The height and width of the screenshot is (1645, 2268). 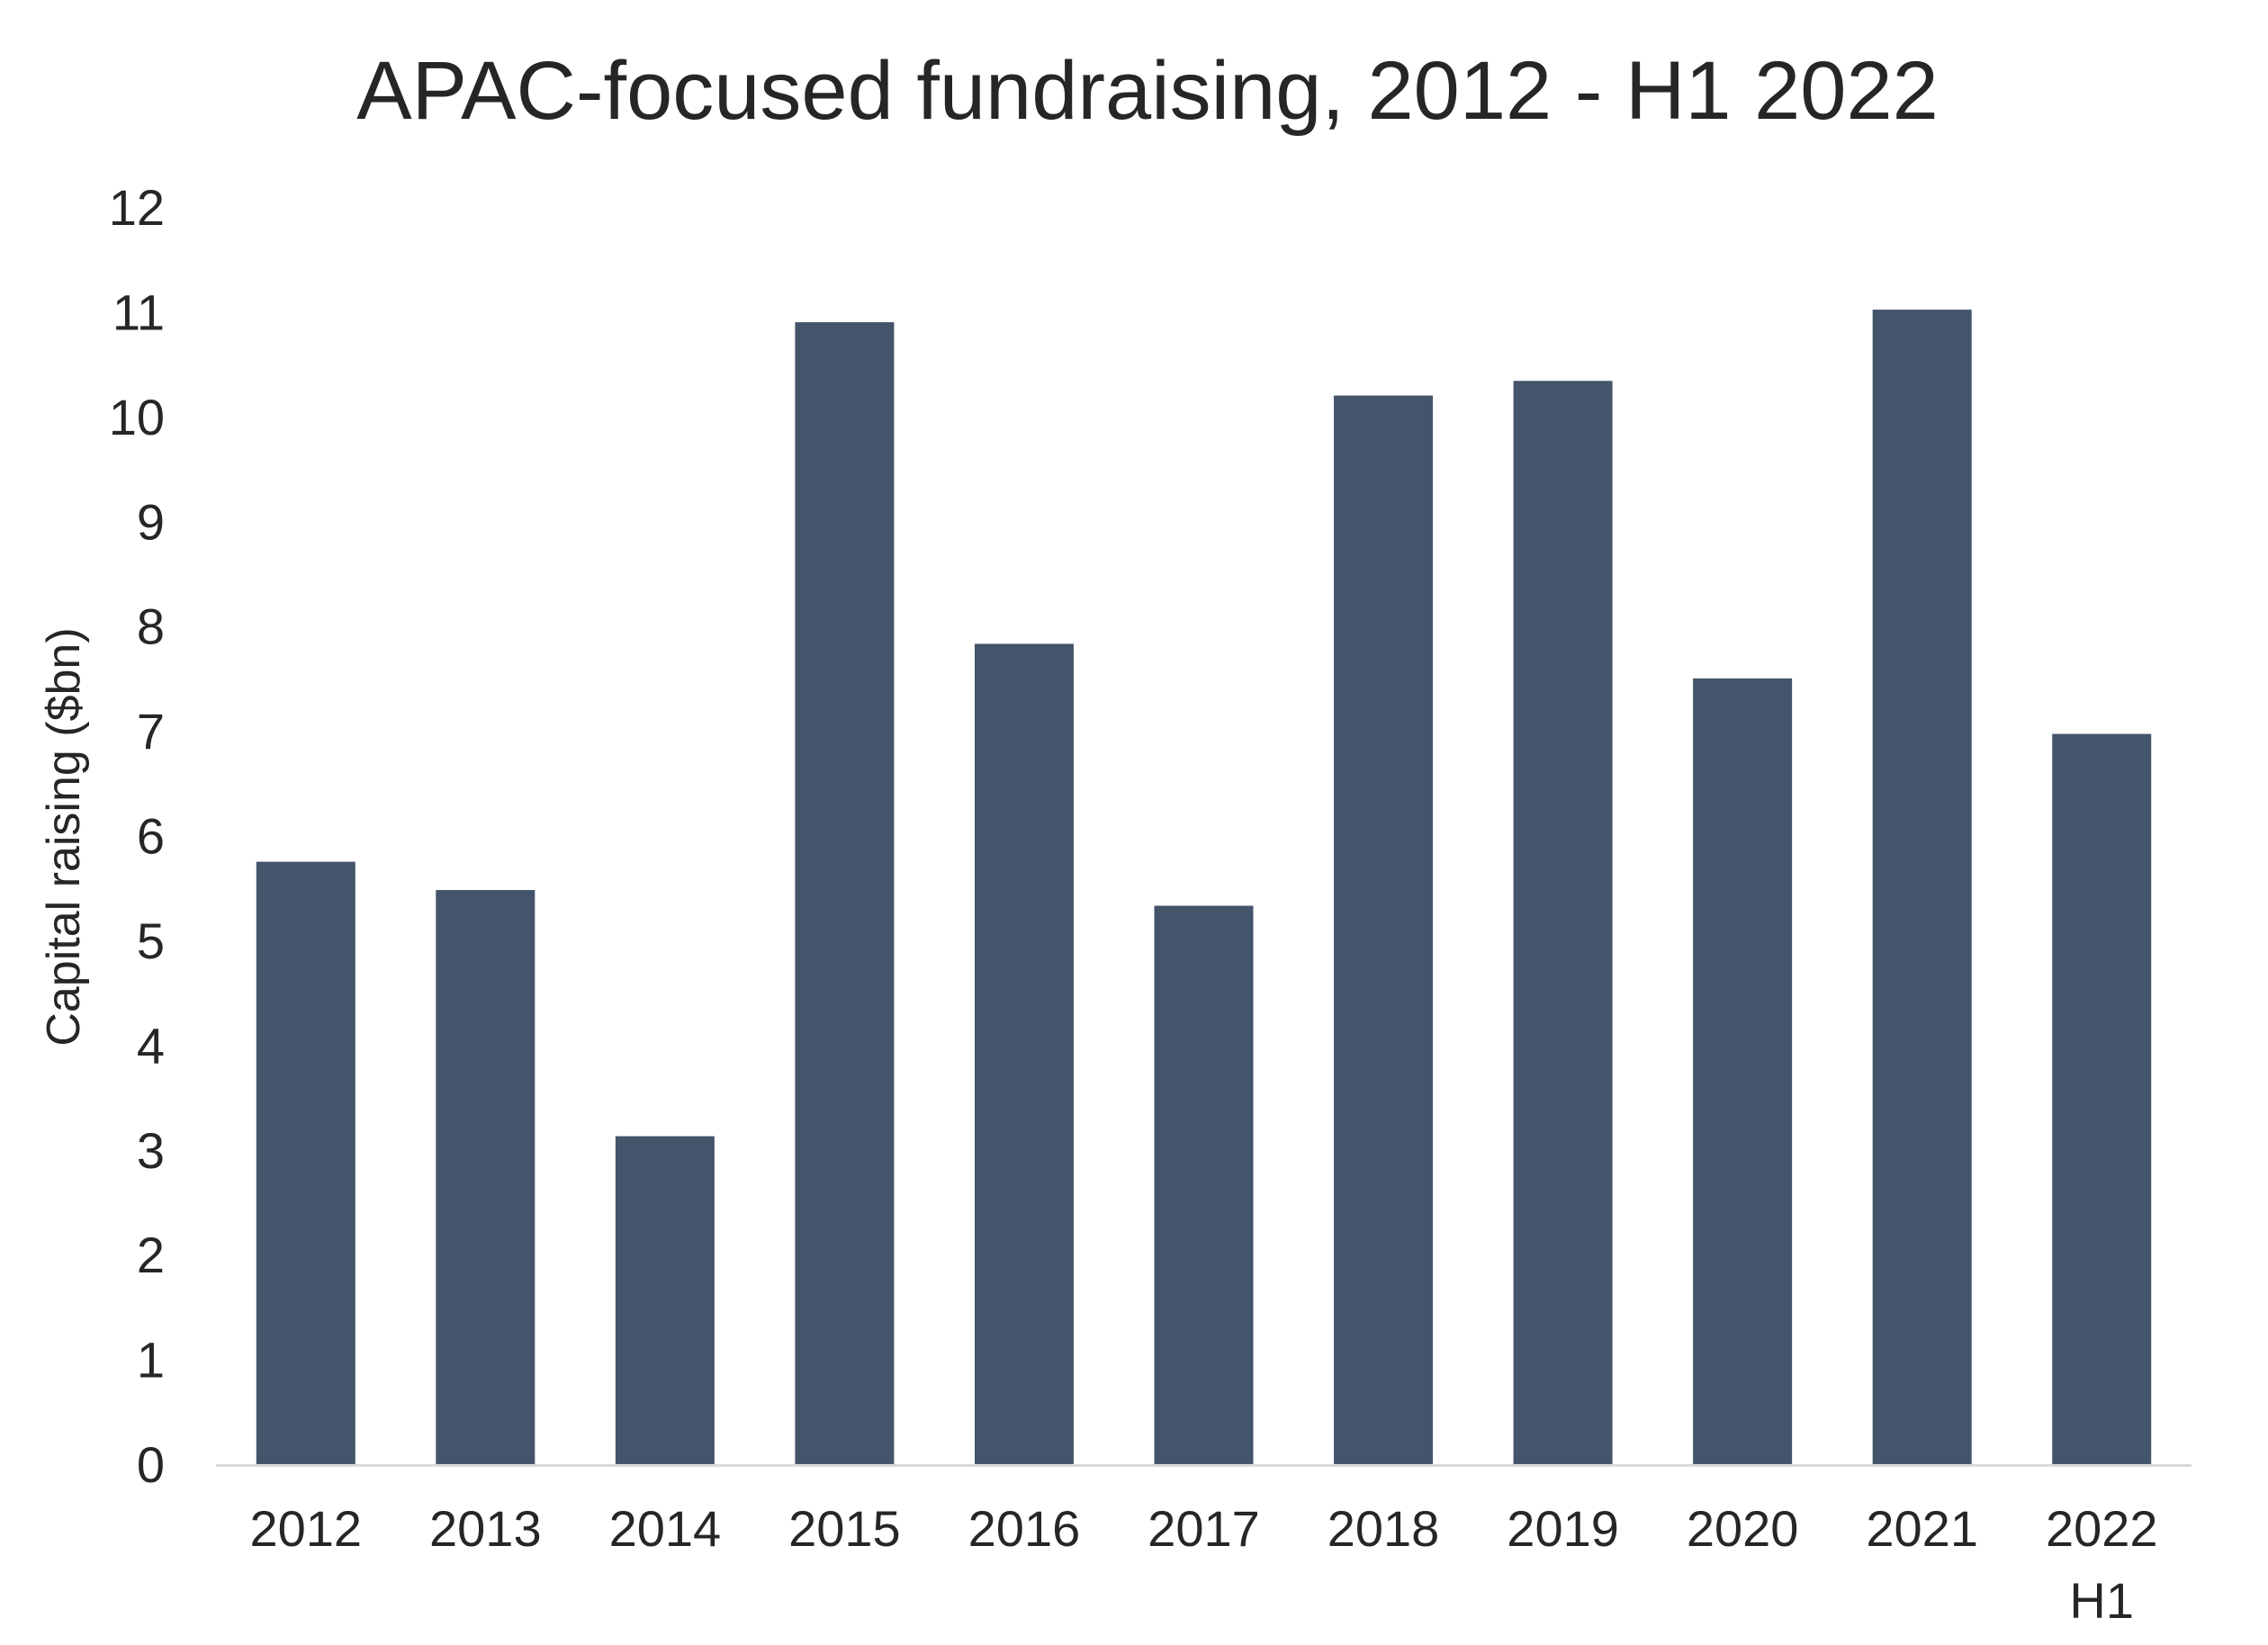 I want to click on bar-2016, so click(x=1024, y=1053).